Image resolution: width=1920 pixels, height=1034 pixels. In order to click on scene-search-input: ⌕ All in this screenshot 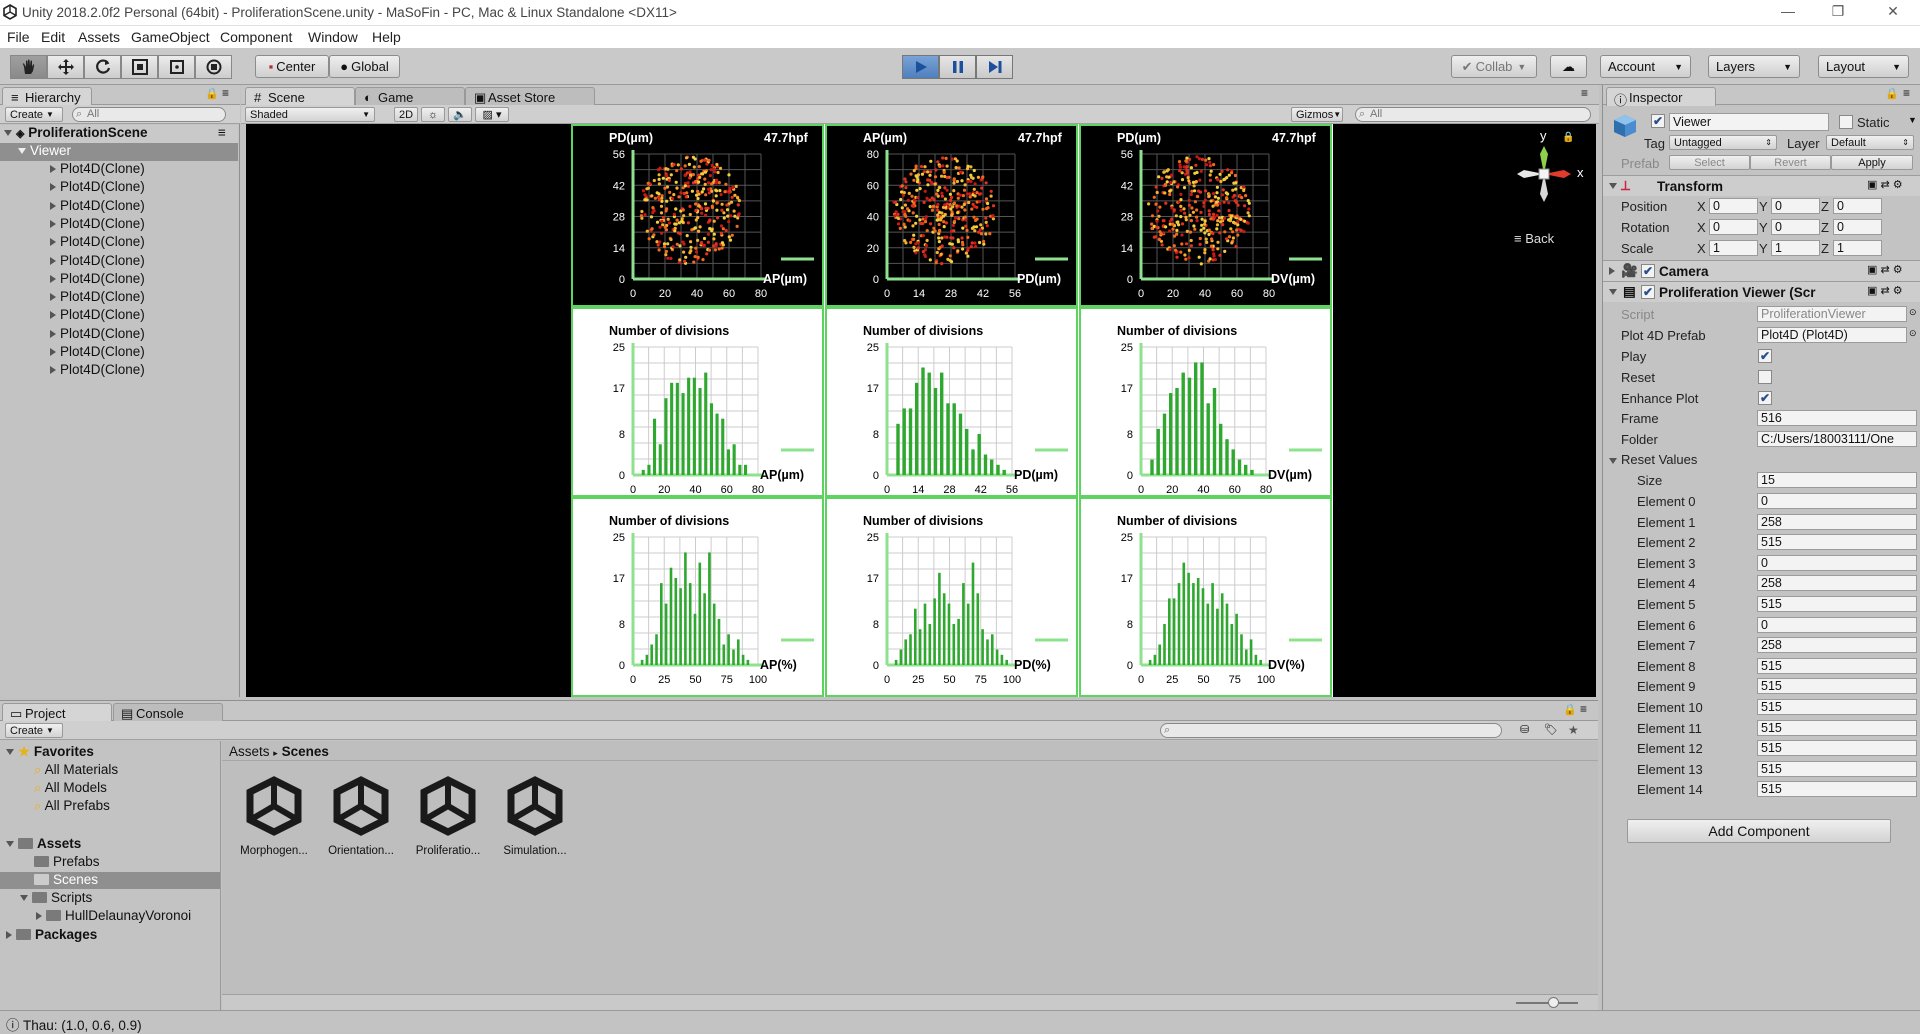, I will do `click(1473, 114)`.